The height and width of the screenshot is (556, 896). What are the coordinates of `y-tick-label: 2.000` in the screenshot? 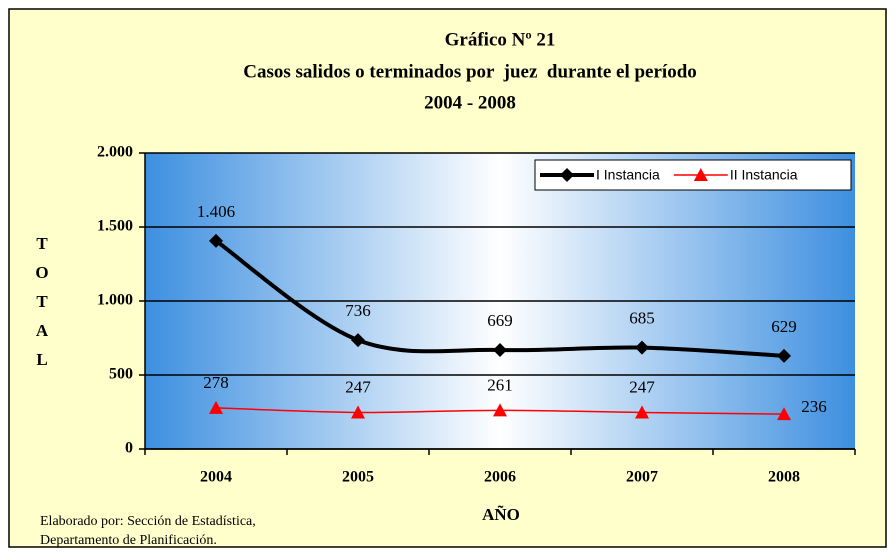 It's located at (115, 152).